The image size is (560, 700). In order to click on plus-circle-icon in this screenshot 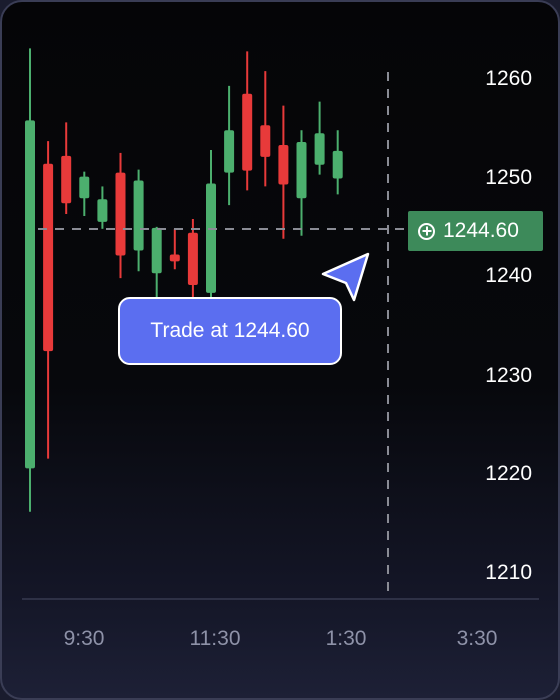, I will do `click(426, 231)`.